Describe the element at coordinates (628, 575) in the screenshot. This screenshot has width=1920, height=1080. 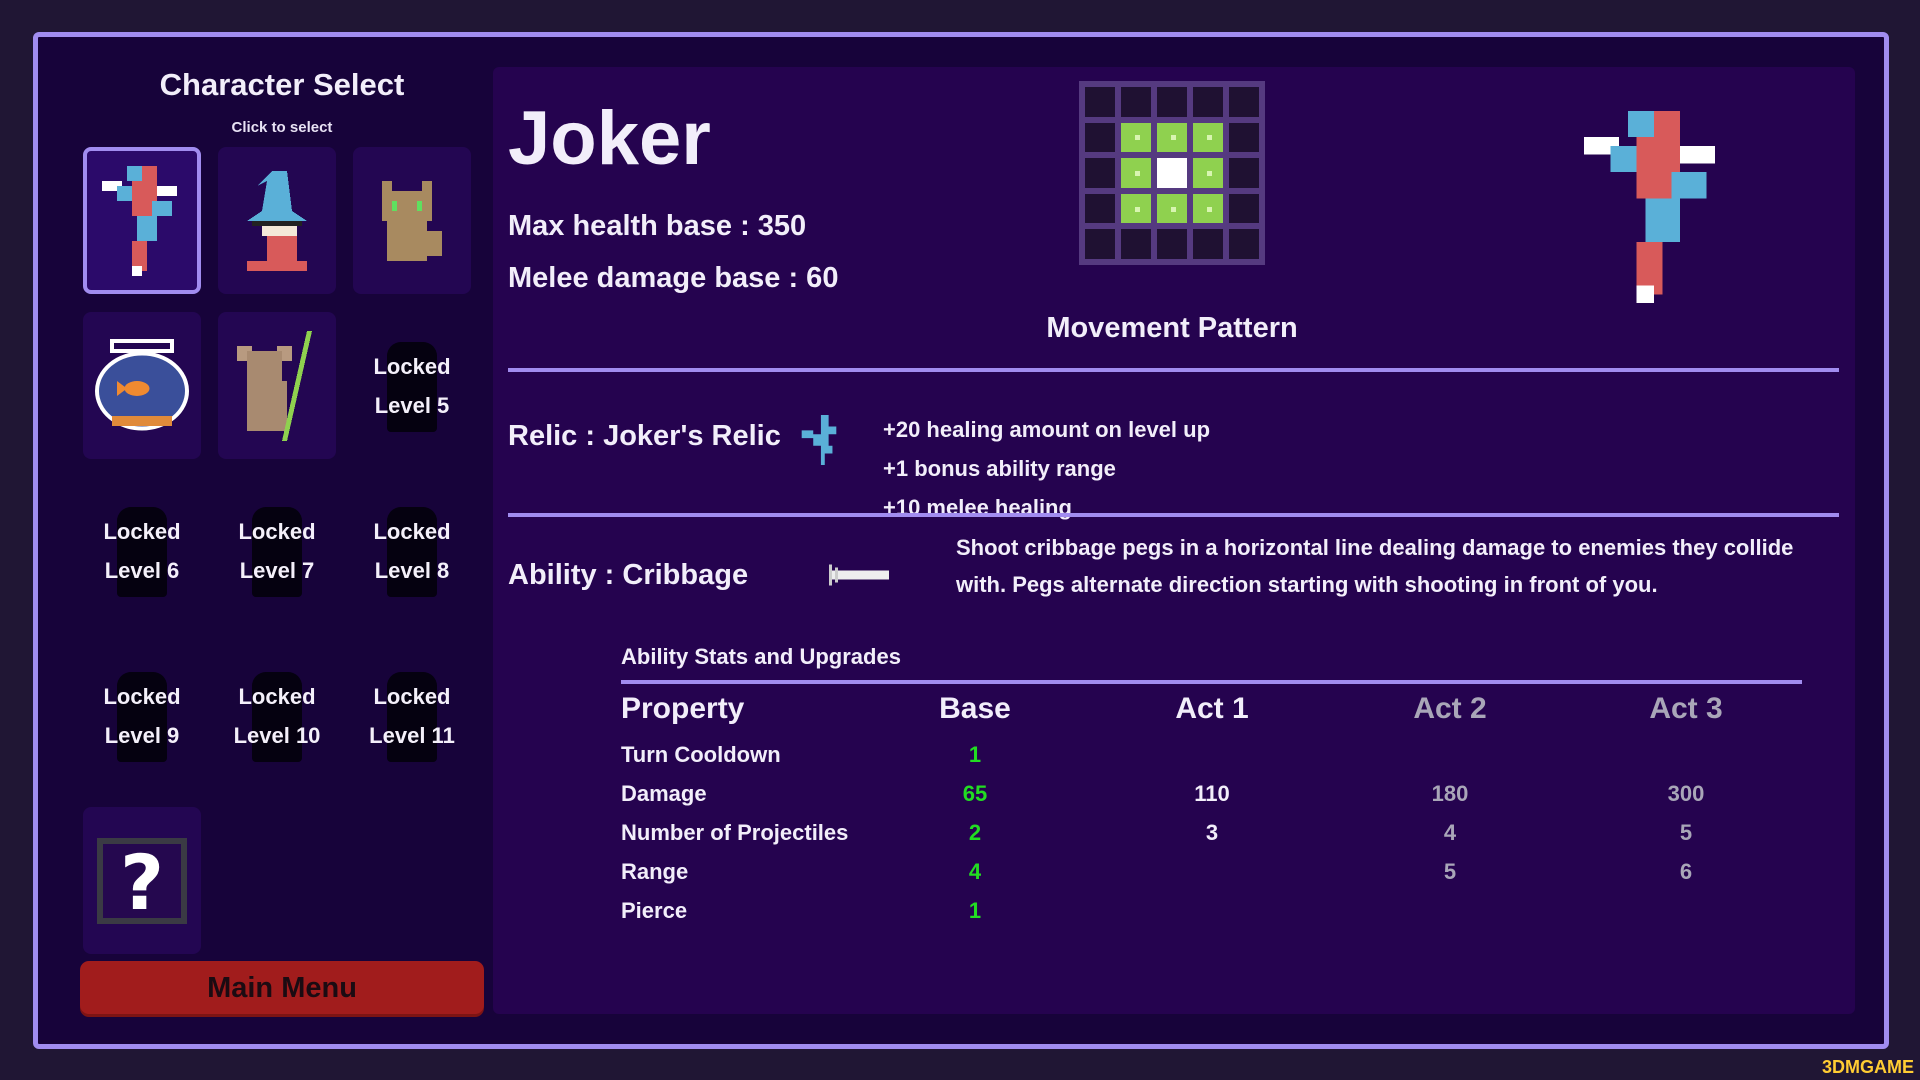
I see `ability-label: Ability : Cribbage` at that location.